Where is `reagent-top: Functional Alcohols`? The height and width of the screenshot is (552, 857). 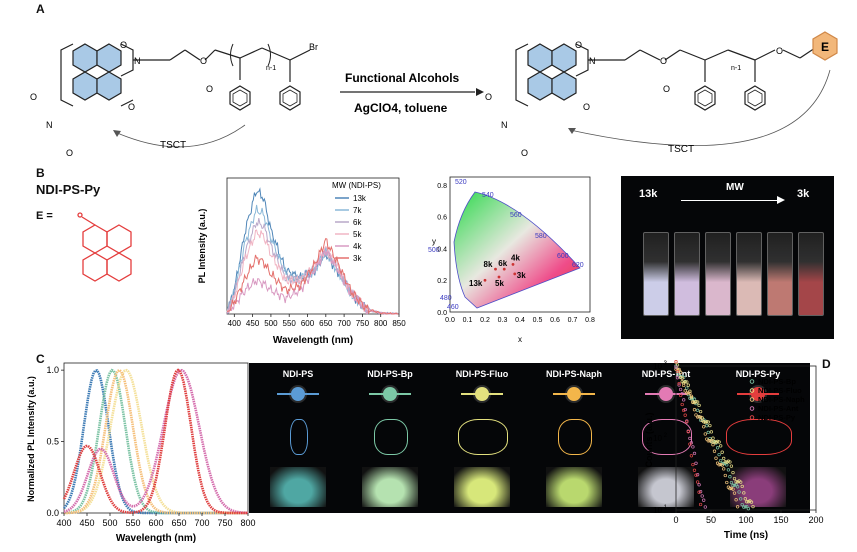
reagent-top: Functional Alcohols is located at coordinates (402, 78).